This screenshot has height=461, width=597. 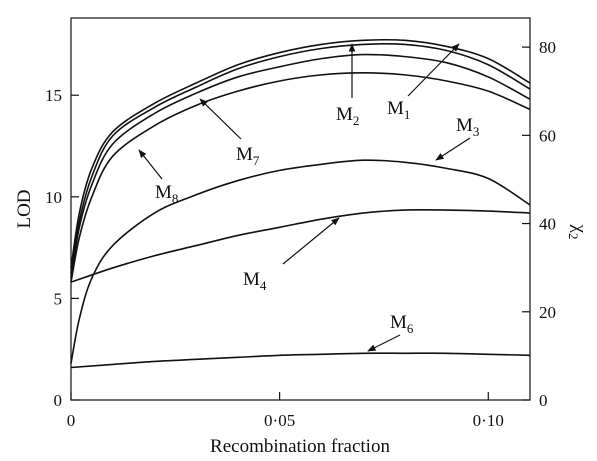 I want to click on pointer-m4, so click(x=311, y=241).